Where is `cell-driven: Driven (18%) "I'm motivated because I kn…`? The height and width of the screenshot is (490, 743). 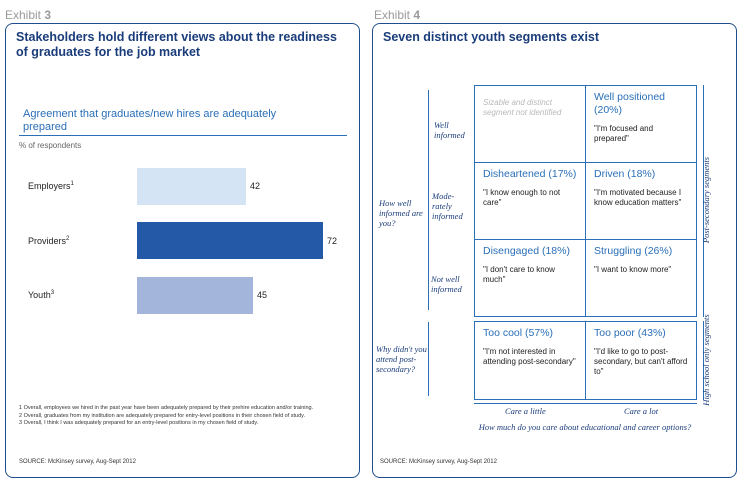
cell-driven: Driven (18%) "I'm motivated because I kn… is located at coordinates (641, 201).